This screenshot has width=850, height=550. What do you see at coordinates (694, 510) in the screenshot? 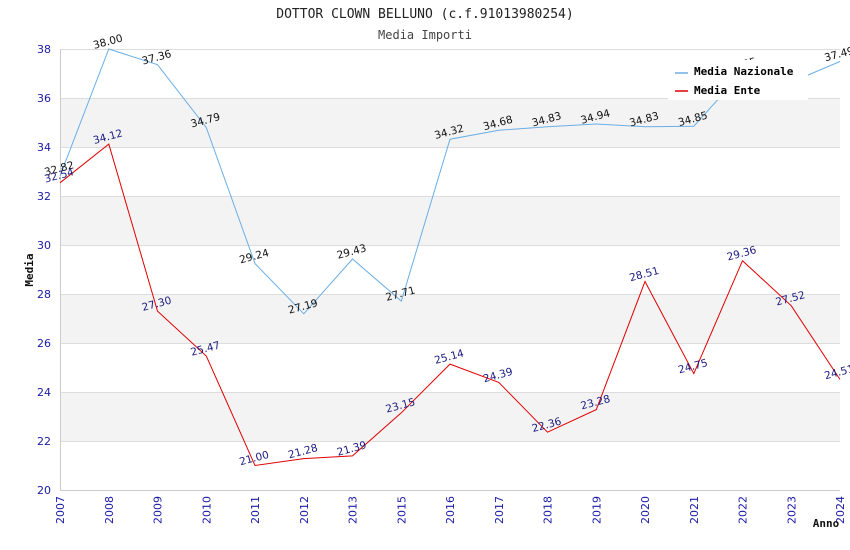
I see `x-tick-label: 2021` at bounding box center [694, 510].